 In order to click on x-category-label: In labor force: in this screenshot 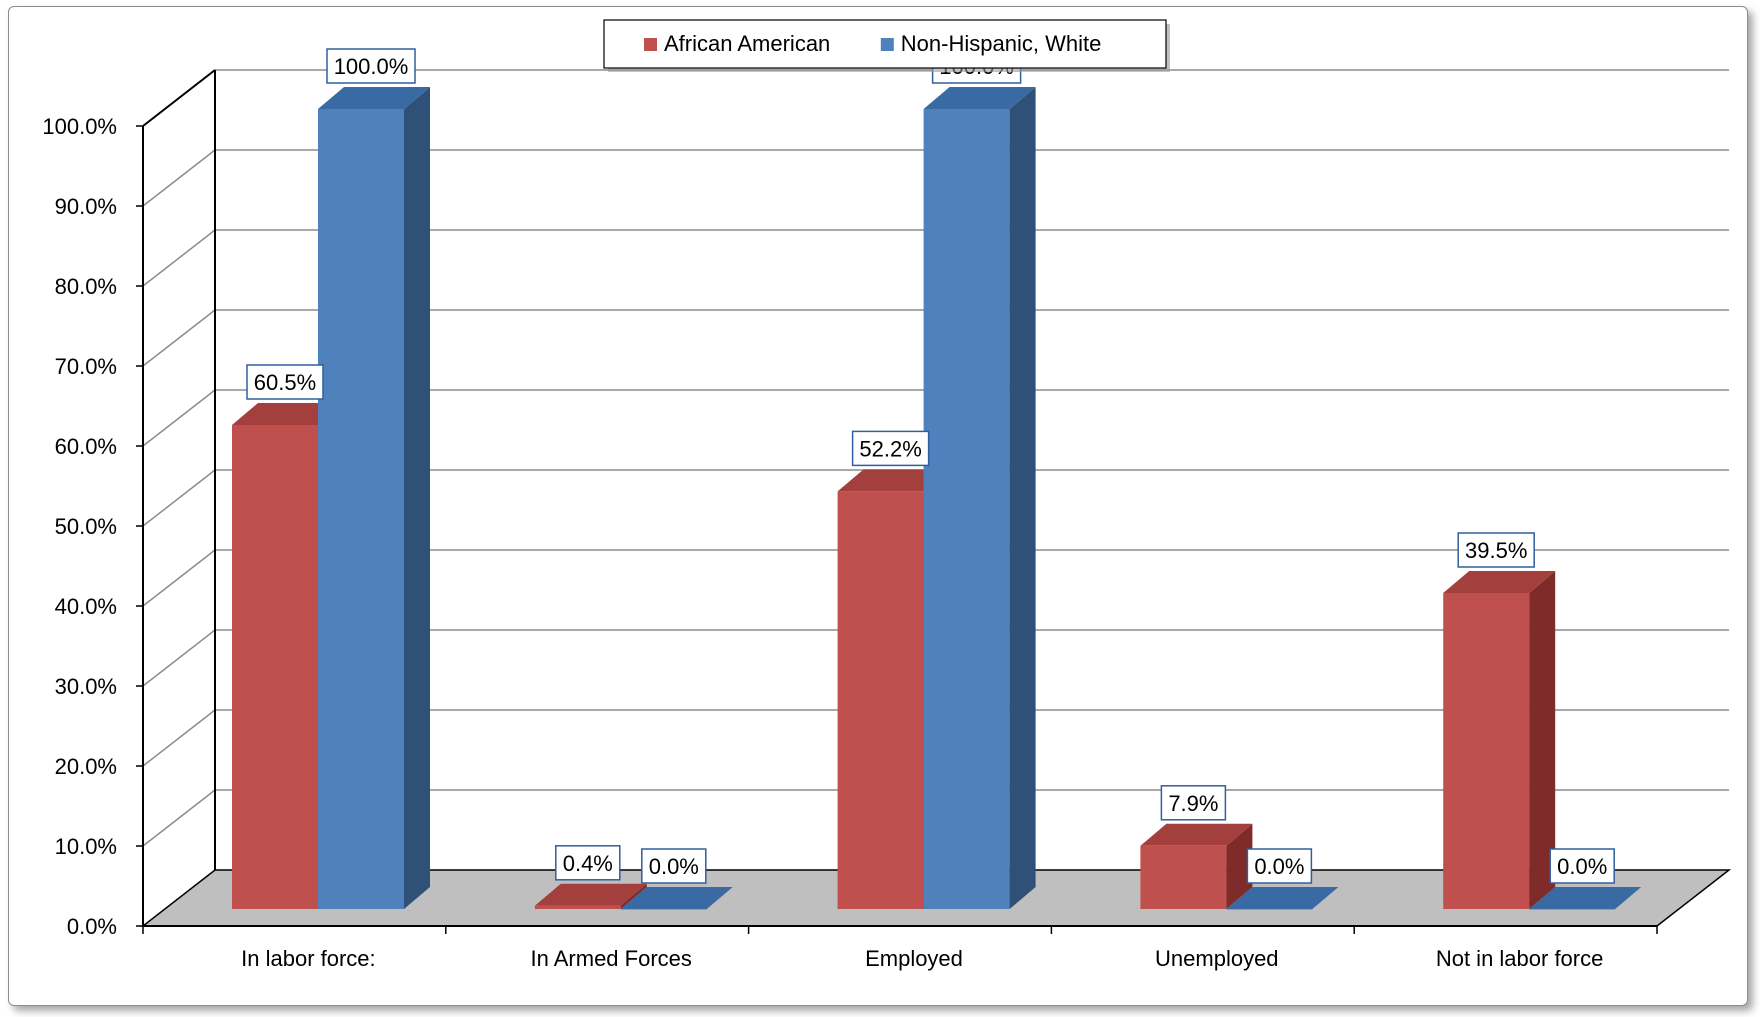, I will do `click(308, 958)`.